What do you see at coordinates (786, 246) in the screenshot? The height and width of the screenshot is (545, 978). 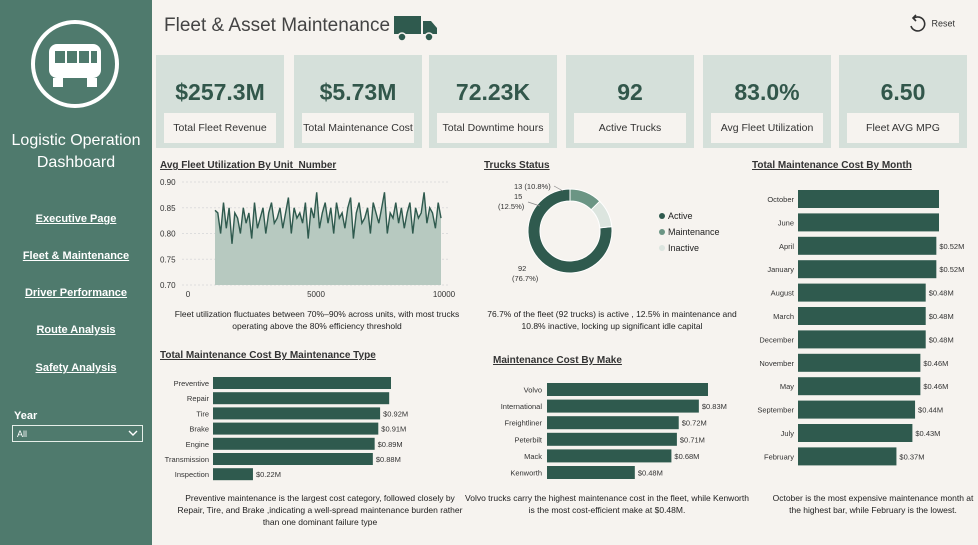 I see `bar-category-label: April` at bounding box center [786, 246].